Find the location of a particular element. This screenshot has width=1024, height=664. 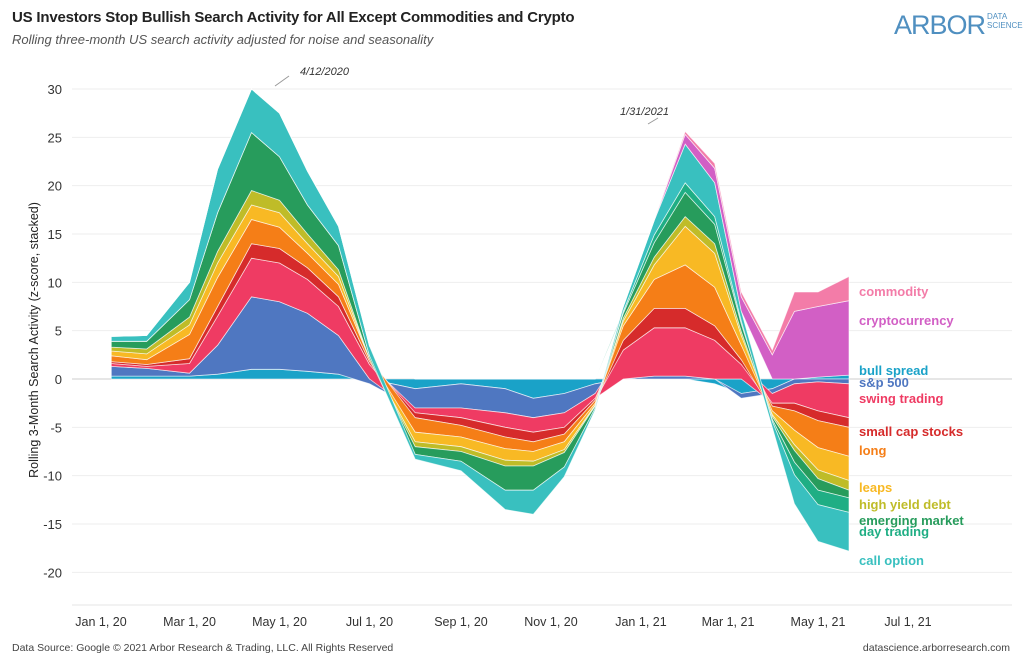

y-tick-label: -10 is located at coordinates (52, 476).